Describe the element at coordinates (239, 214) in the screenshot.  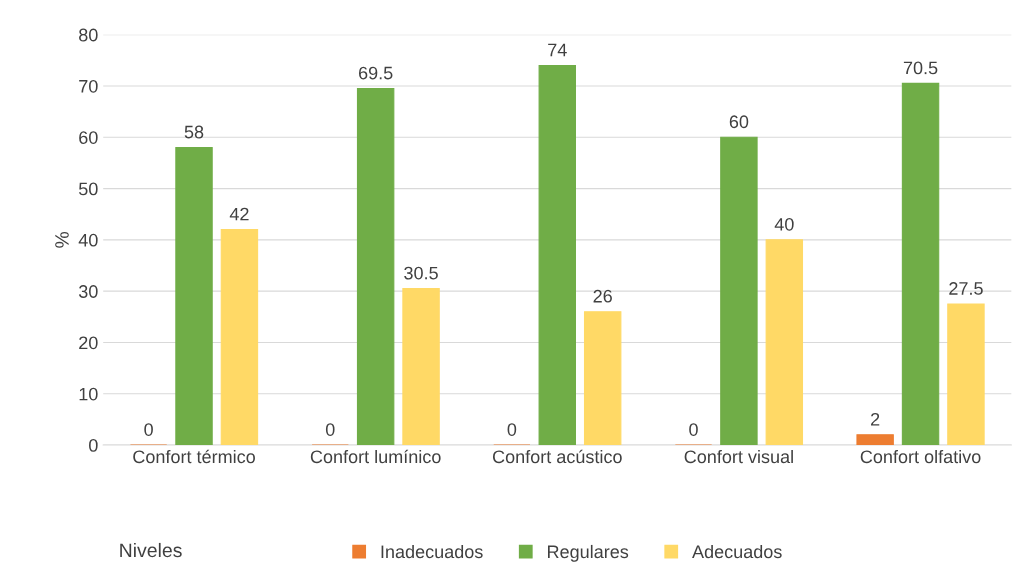
I see `data-label: 42` at that location.